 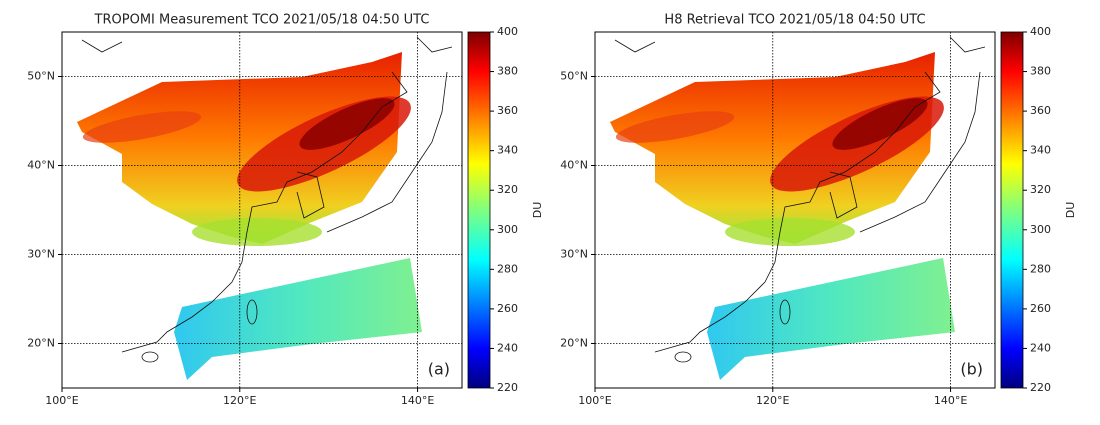 What do you see at coordinates (971, 369) in the screenshot?
I see `panel-label: (b)` at bounding box center [971, 369].